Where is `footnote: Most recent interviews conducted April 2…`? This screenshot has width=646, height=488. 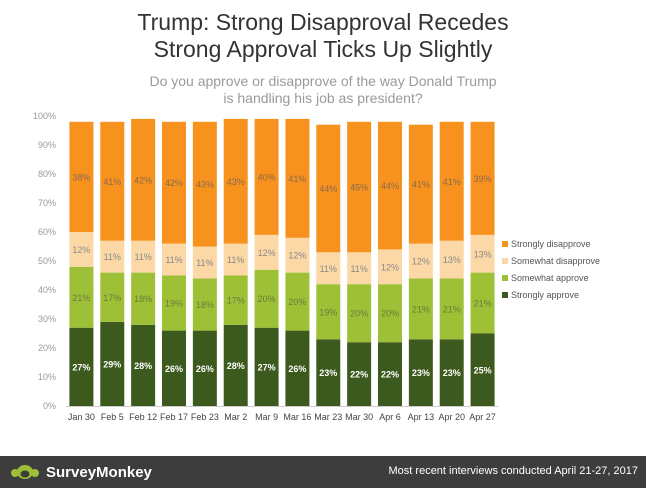 footnote: Most recent interviews conducted April 2… is located at coordinates (513, 471).